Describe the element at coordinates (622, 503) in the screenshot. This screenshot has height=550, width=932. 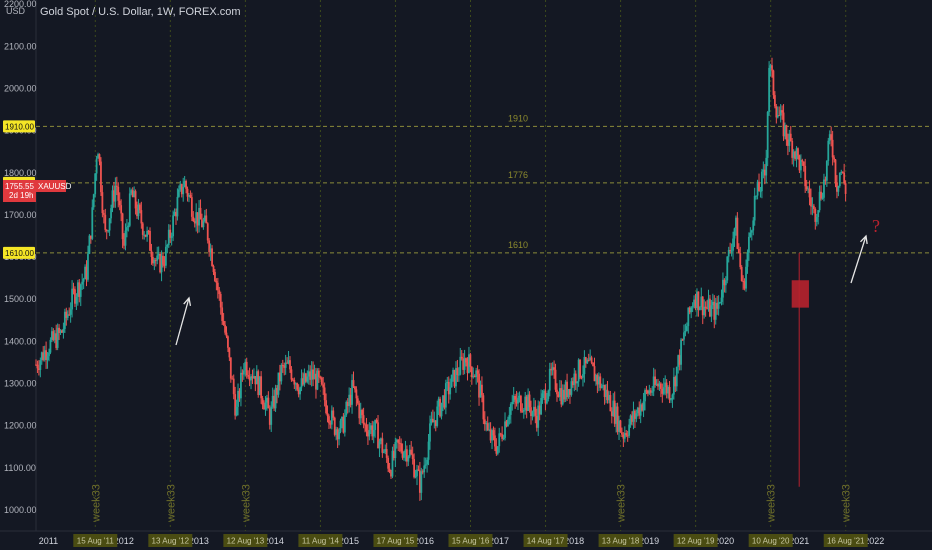
I see `week-label: week33` at that location.